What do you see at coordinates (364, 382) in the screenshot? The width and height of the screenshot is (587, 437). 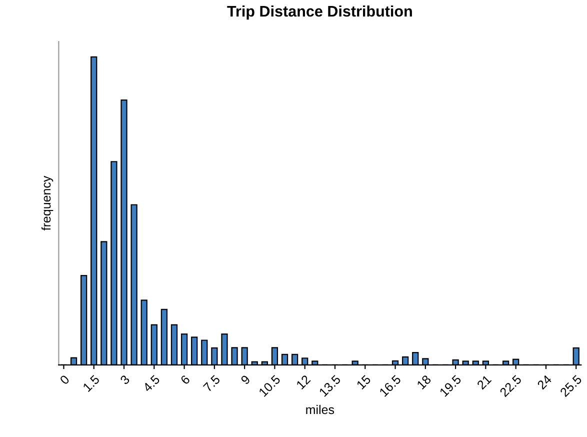 I see `x-tick-label: 15` at bounding box center [364, 382].